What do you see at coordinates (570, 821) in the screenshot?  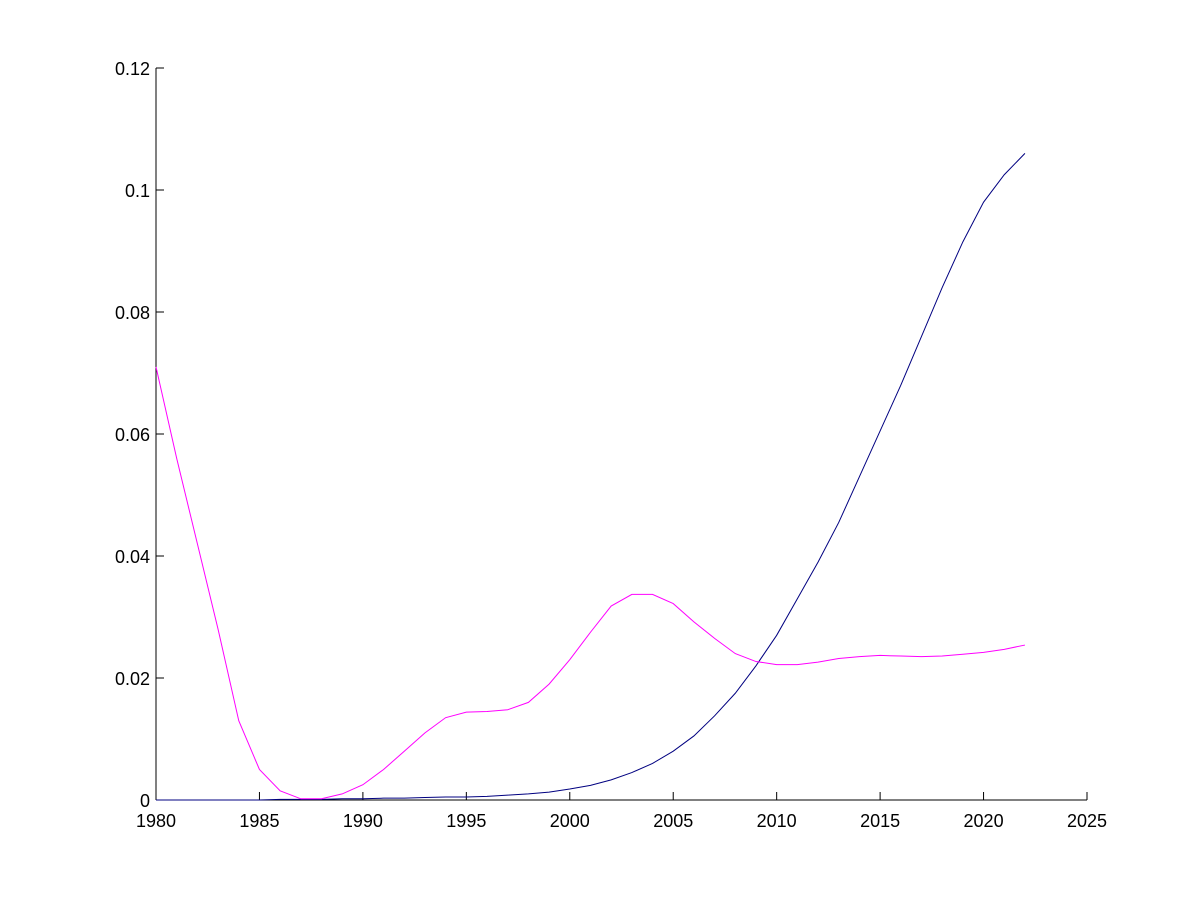 I see `x-tick-label: 2000` at bounding box center [570, 821].